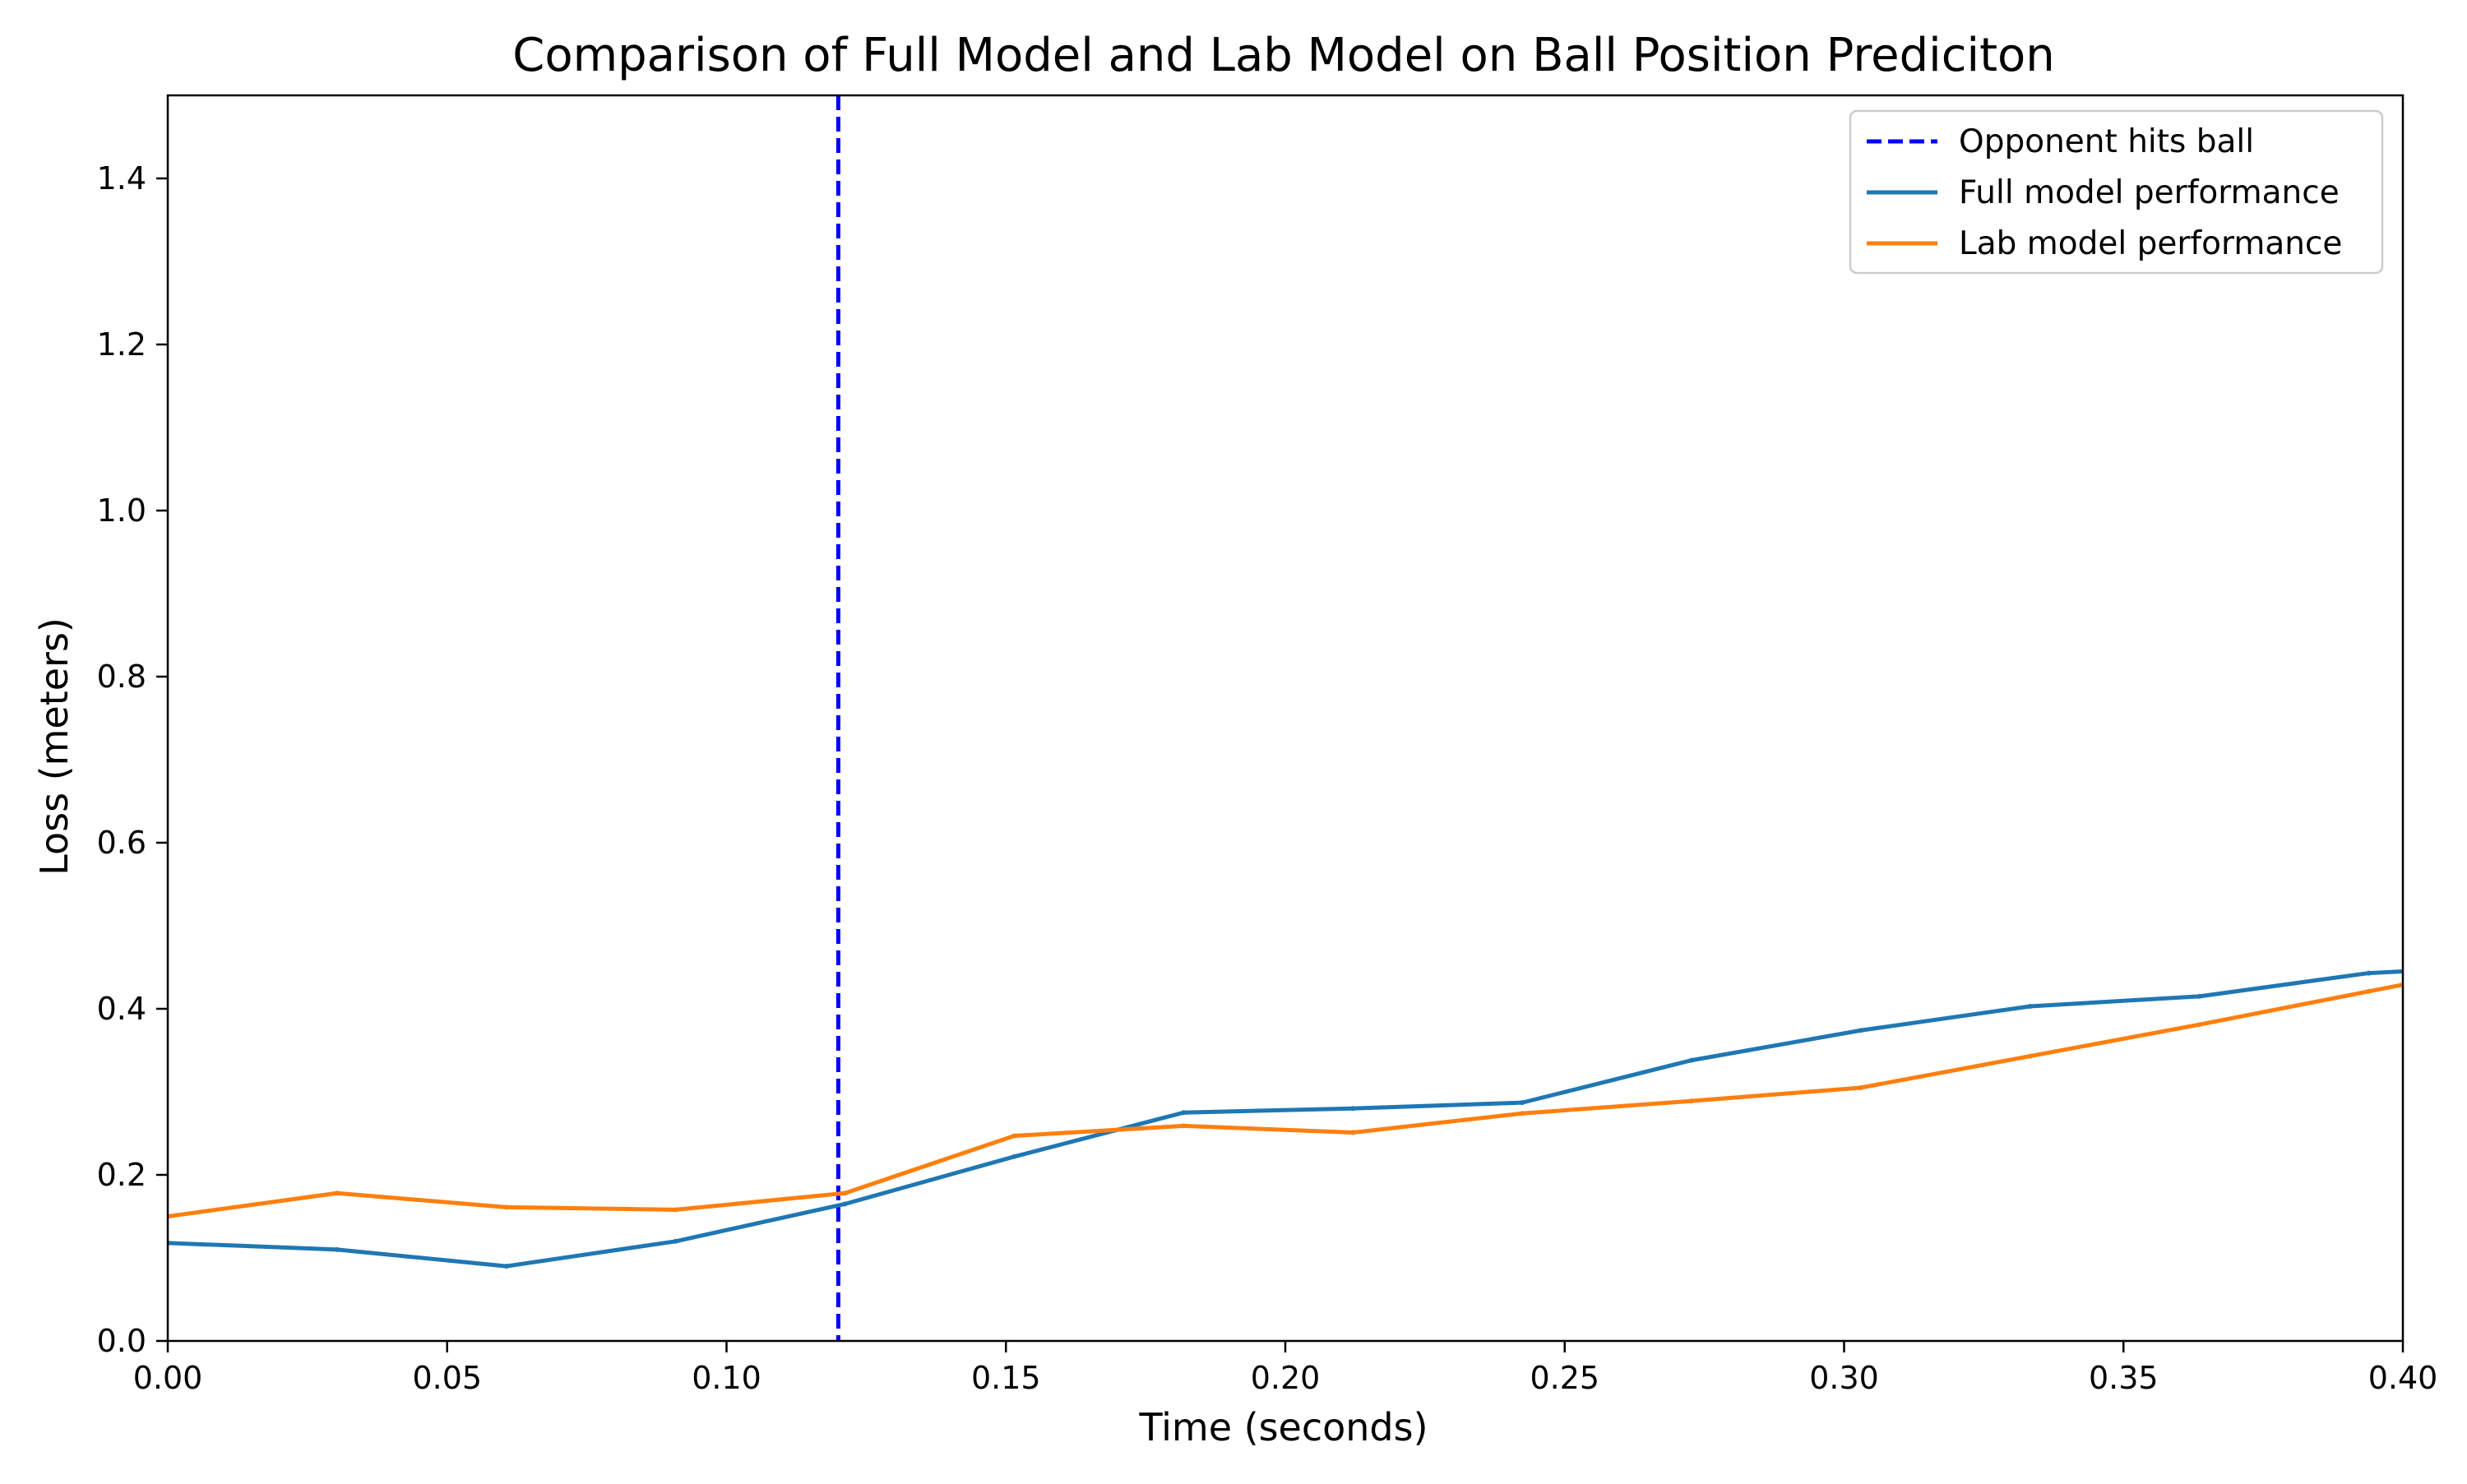 The image size is (2467, 1484). I want to click on y-tick-label: 0.8, so click(121, 677).